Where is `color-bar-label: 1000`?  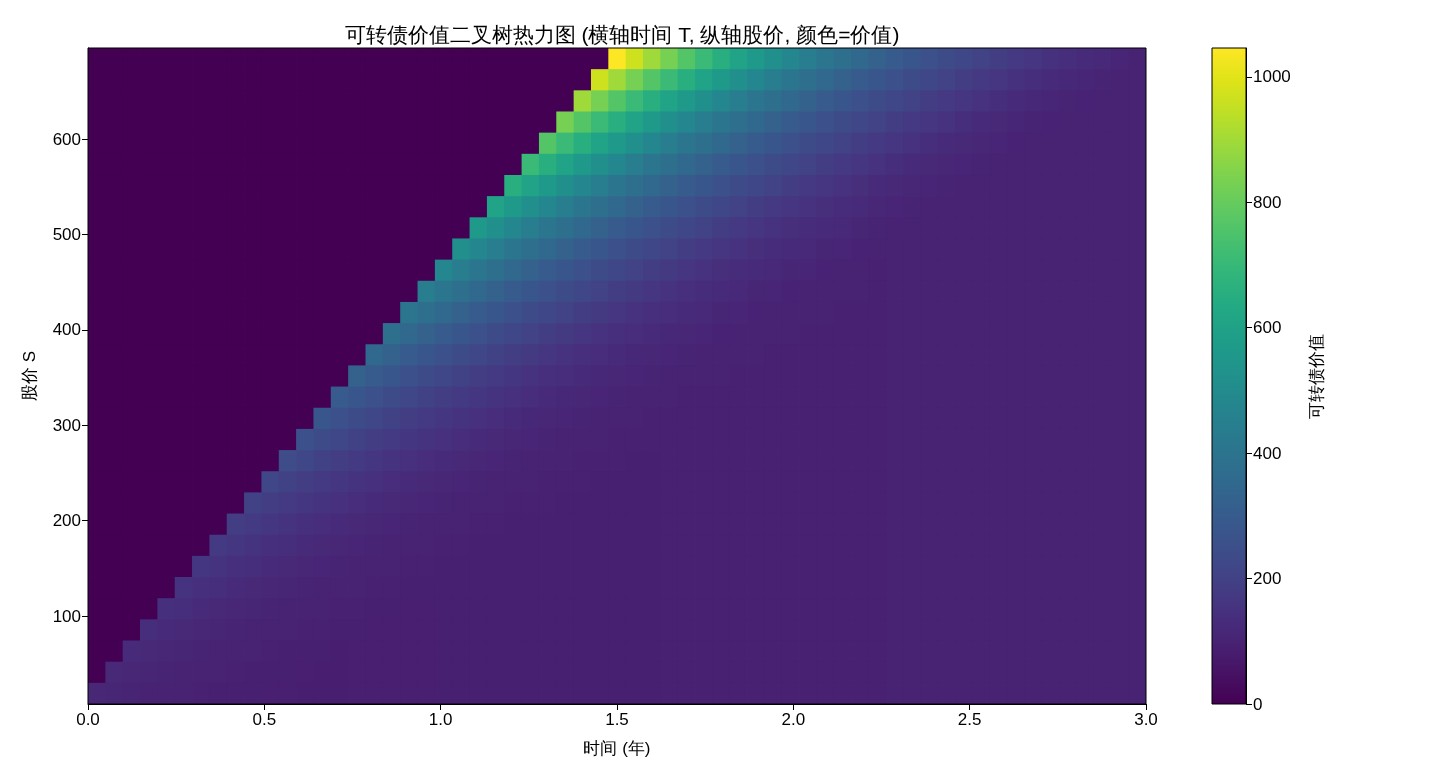
color-bar-label: 1000 is located at coordinates (1272, 77).